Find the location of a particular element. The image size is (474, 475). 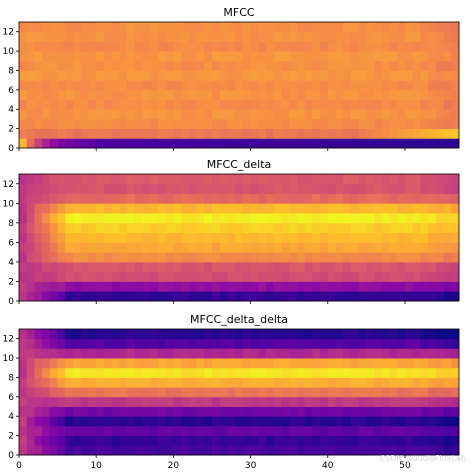

y-tick-label: 8 is located at coordinates (11, 224).